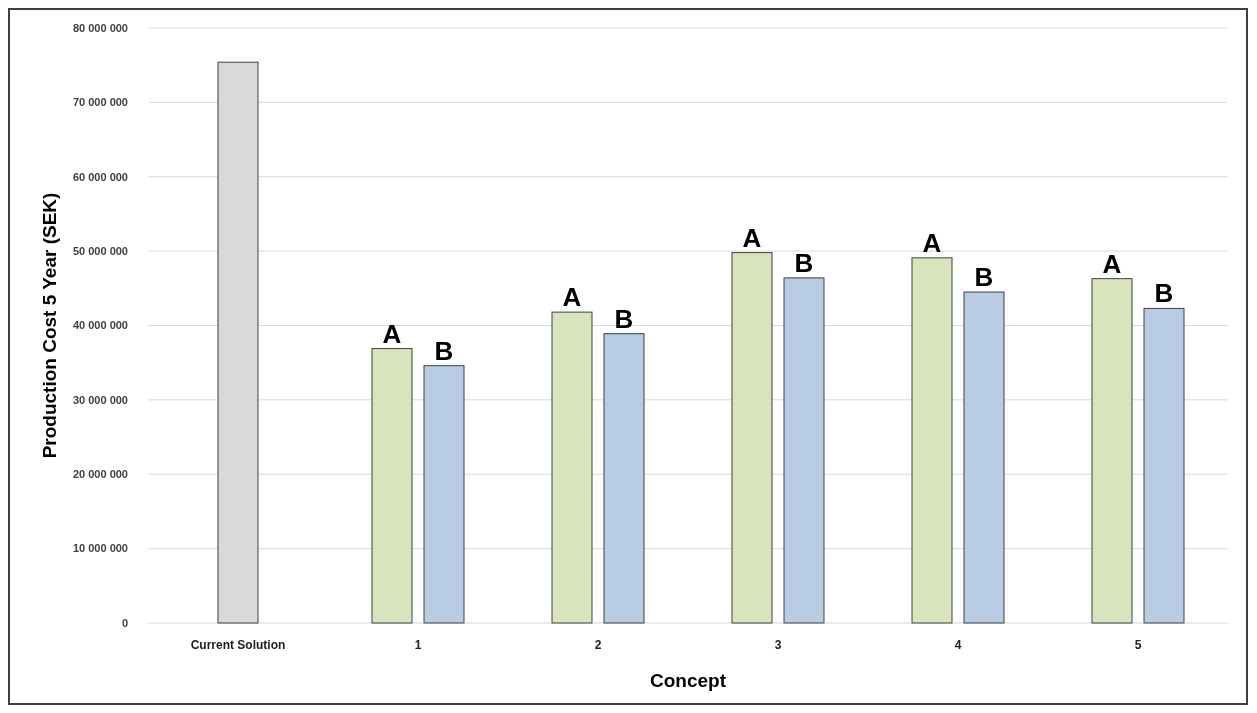 The height and width of the screenshot is (713, 1257). What do you see at coordinates (100, 399) in the screenshot?
I see `y-tick-label: 30 000 000` at bounding box center [100, 399].